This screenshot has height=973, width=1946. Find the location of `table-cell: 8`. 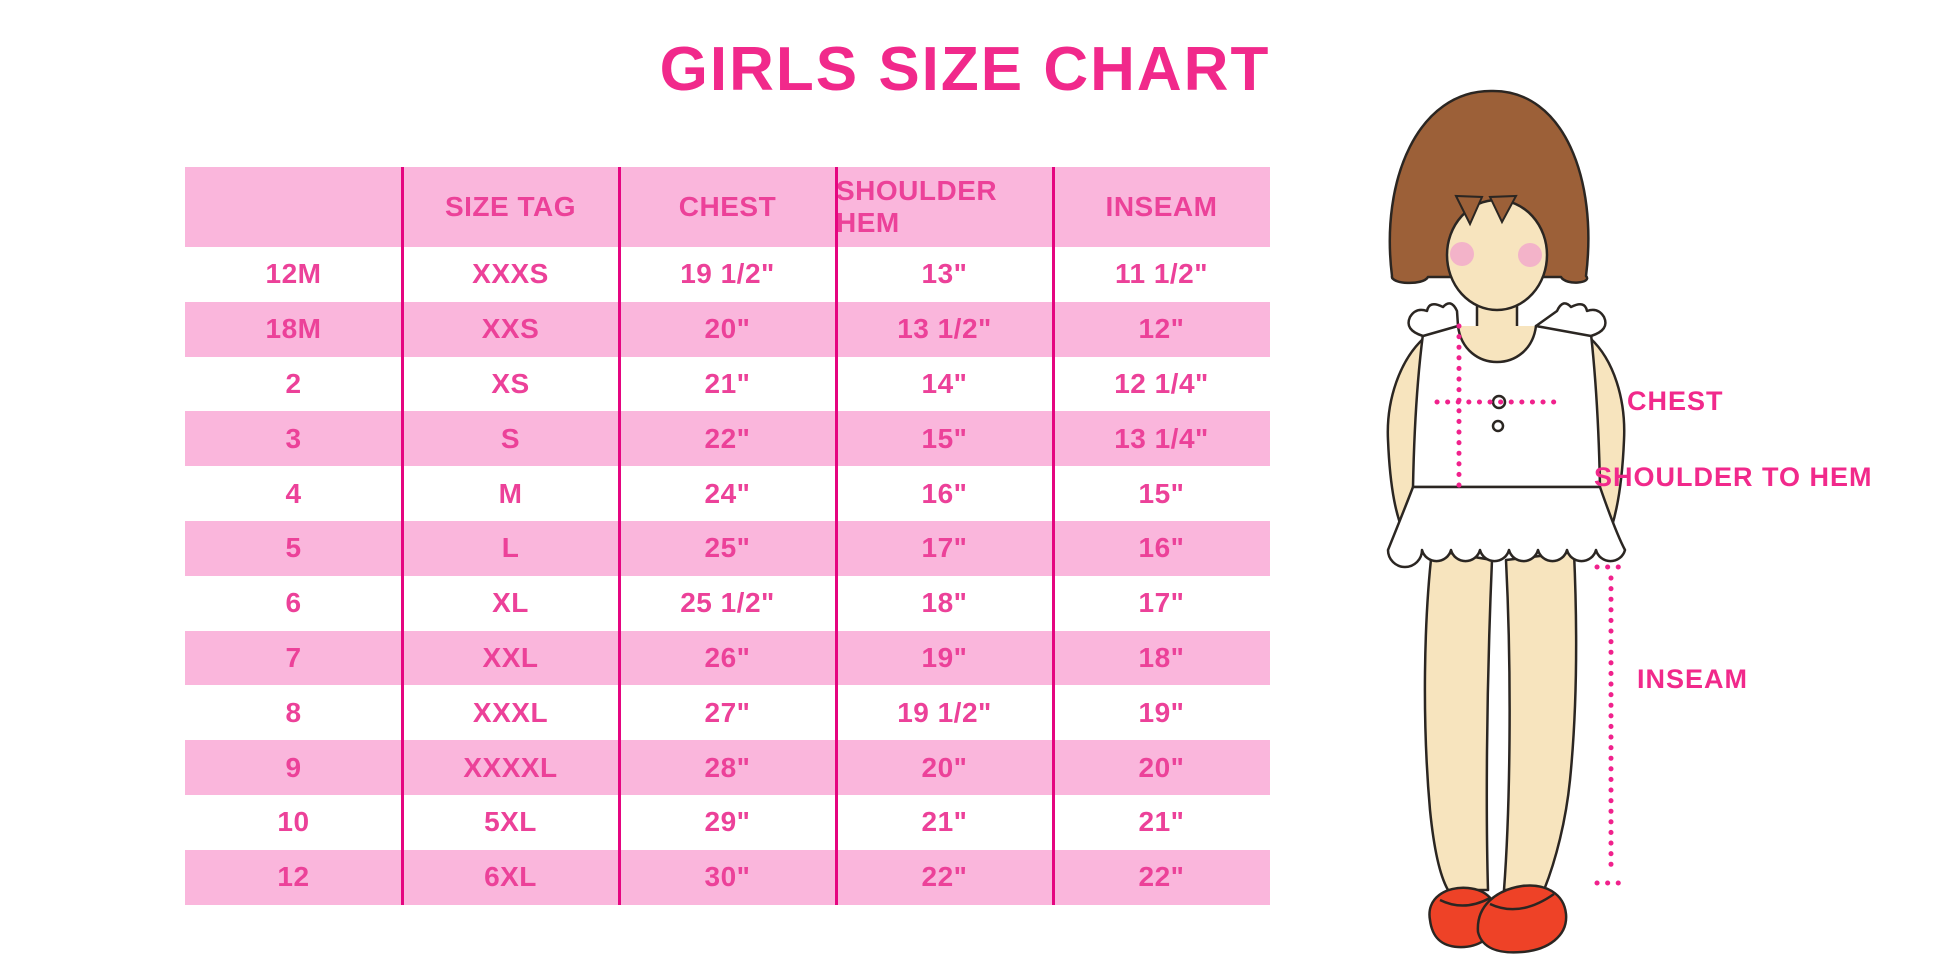

table-cell: 8 is located at coordinates (293, 712).